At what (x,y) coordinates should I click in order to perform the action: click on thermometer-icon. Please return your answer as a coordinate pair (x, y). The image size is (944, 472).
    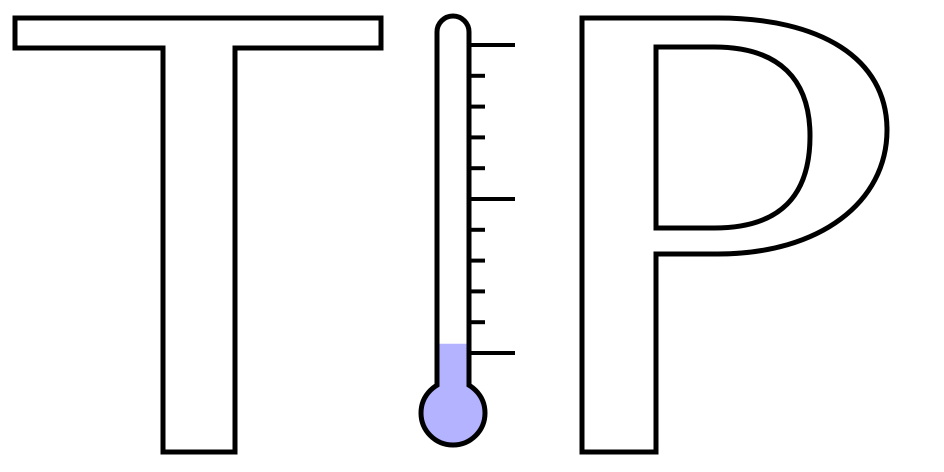
    Looking at the image, I should click on (466, 230).